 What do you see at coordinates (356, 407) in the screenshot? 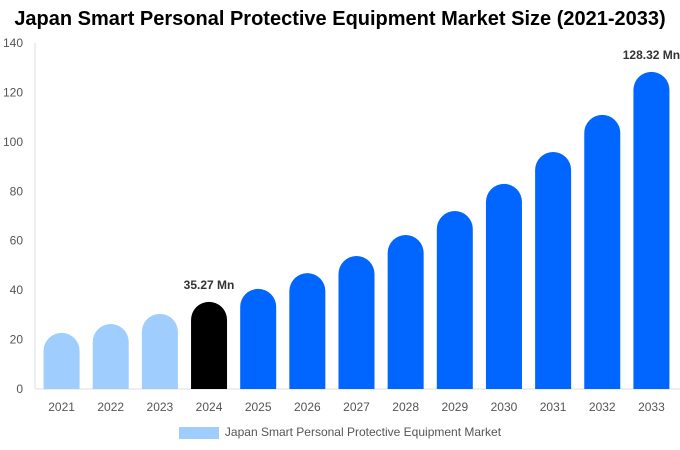
I see `x-tick-label: 2027` at bounding box center [356, 407].